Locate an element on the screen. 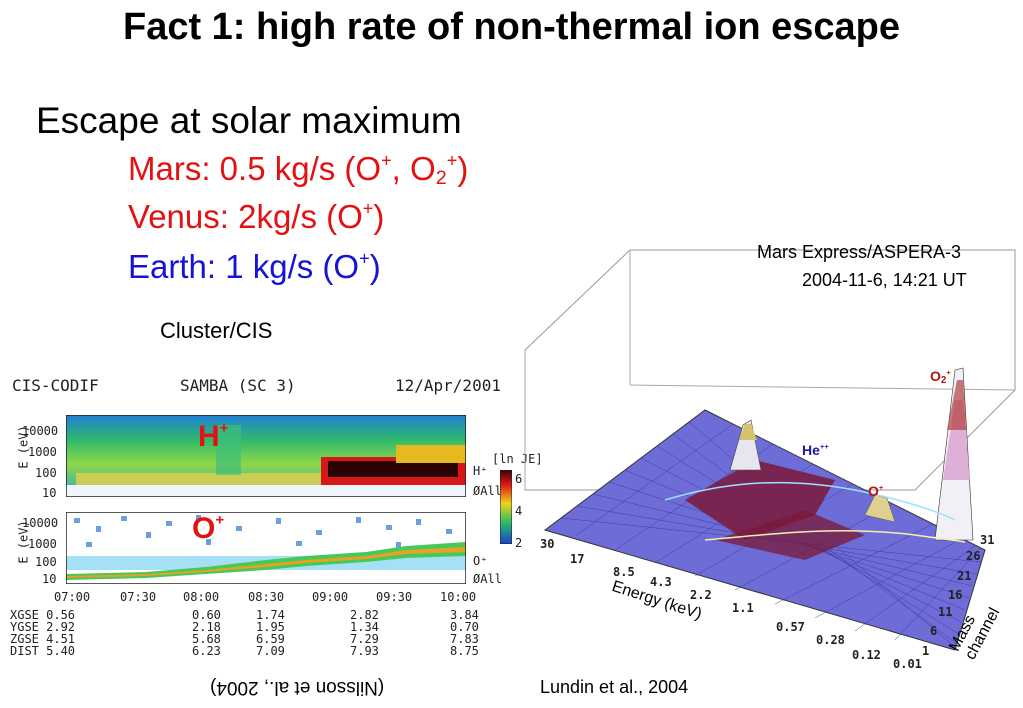  time-tick: 10:00 is located at coordinates (458, 597).